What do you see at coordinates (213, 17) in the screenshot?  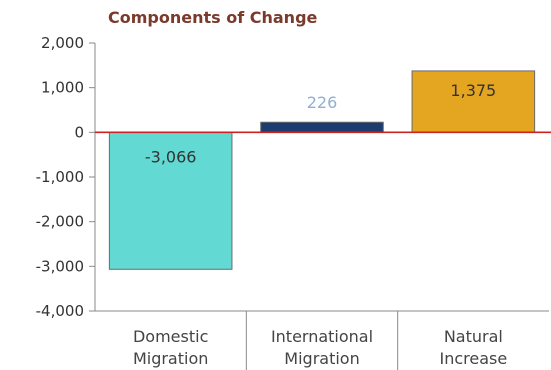 I see `chart-title: Components of Change` at bounding box center [213, 17].